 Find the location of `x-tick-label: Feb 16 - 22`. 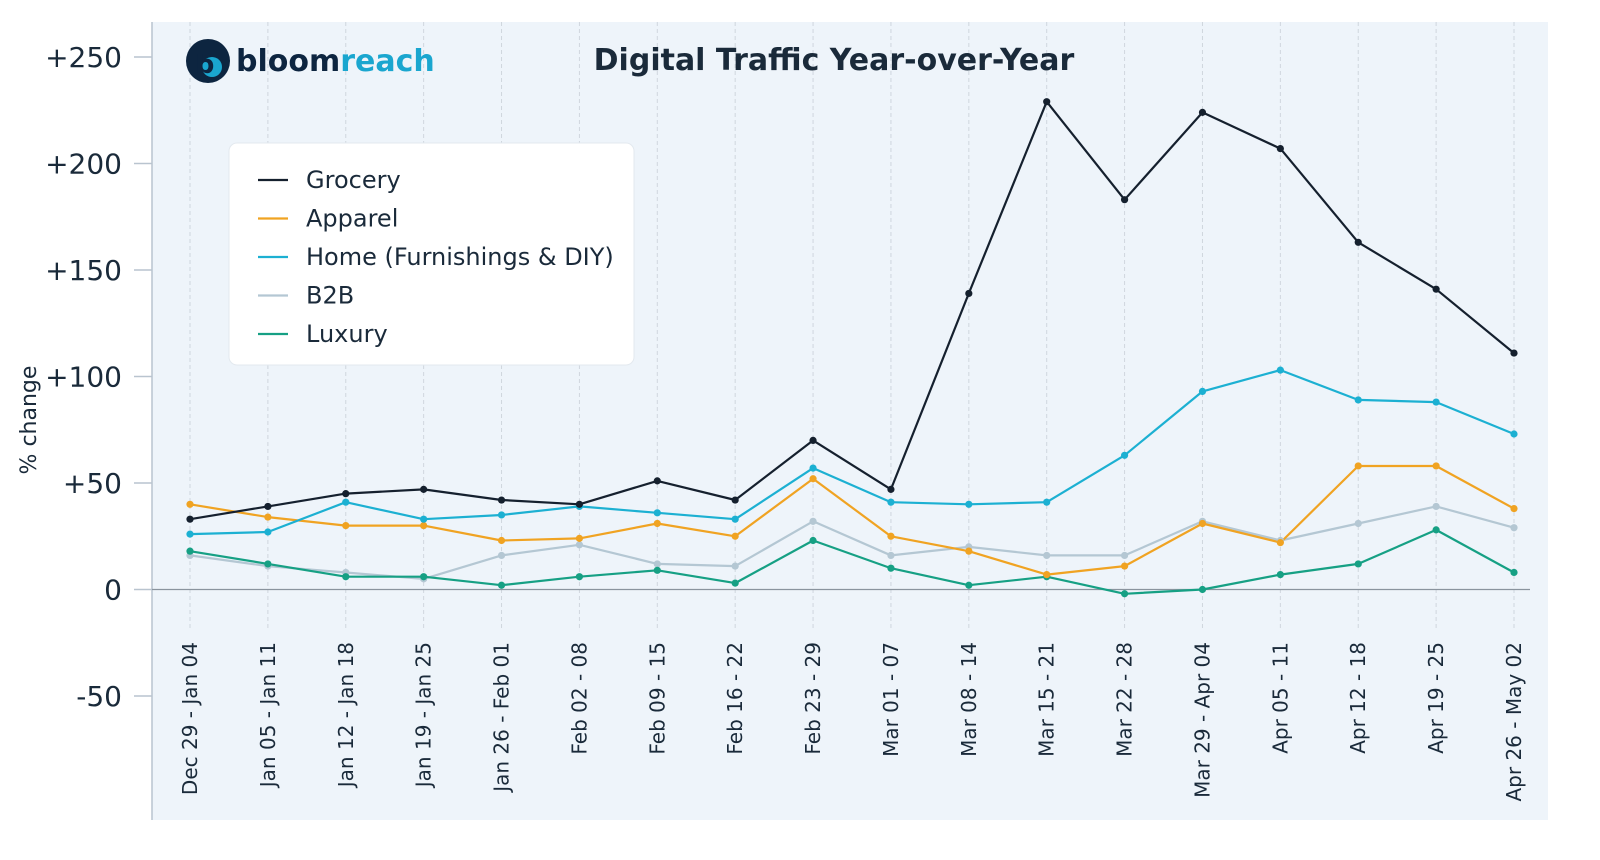

x-tick-label: Feb 16 - 22 is located at coordinates (735, 698).